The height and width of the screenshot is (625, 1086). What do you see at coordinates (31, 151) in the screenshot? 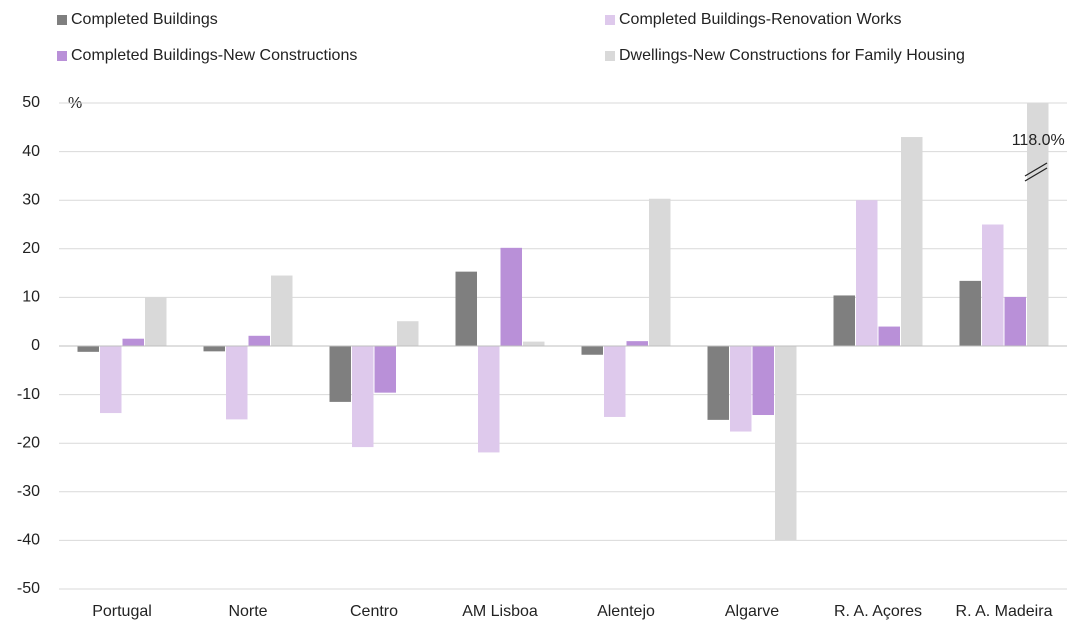
I see `y-tick-label: 40` at bounding box center [31, 151].